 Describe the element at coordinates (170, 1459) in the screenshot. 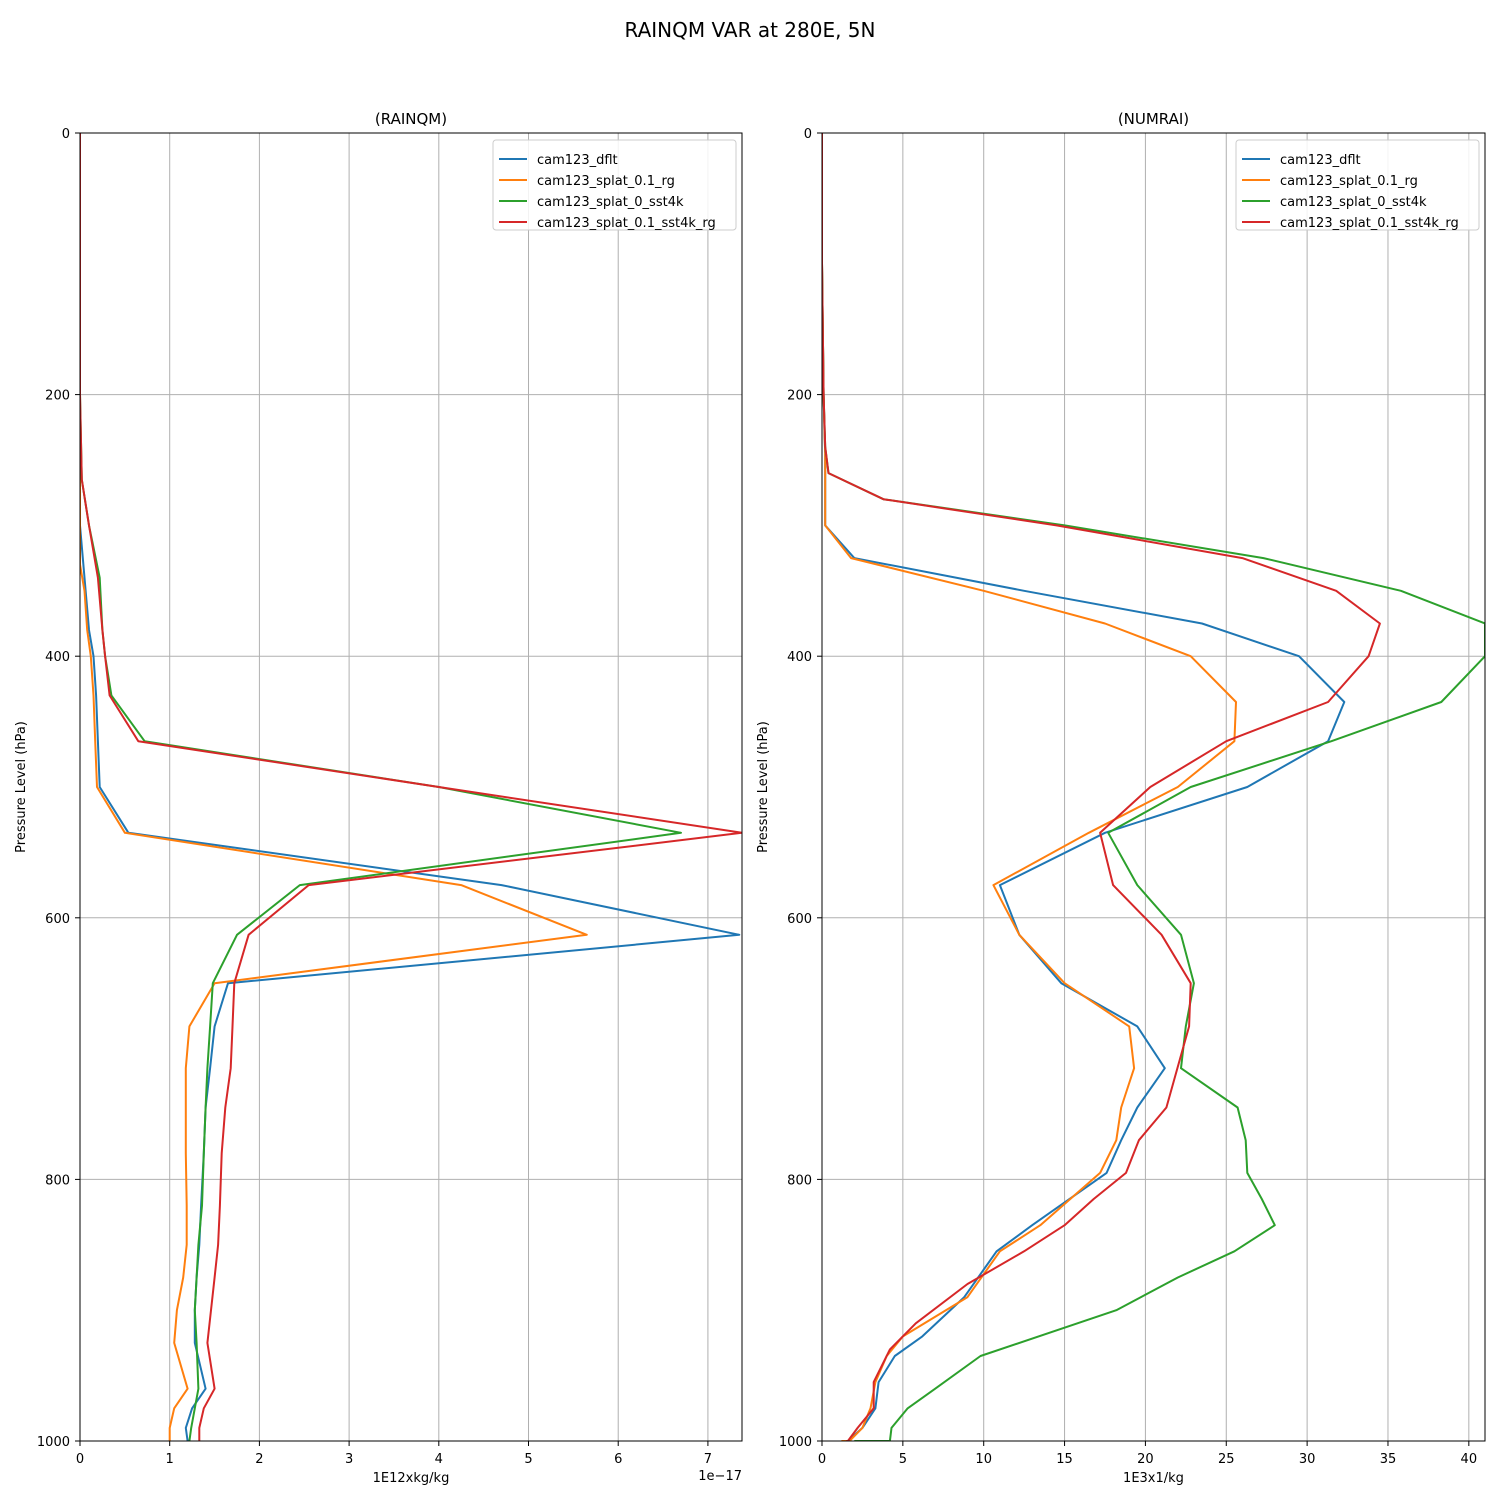

I see `rainqm-xtick-label: 1` at that location.